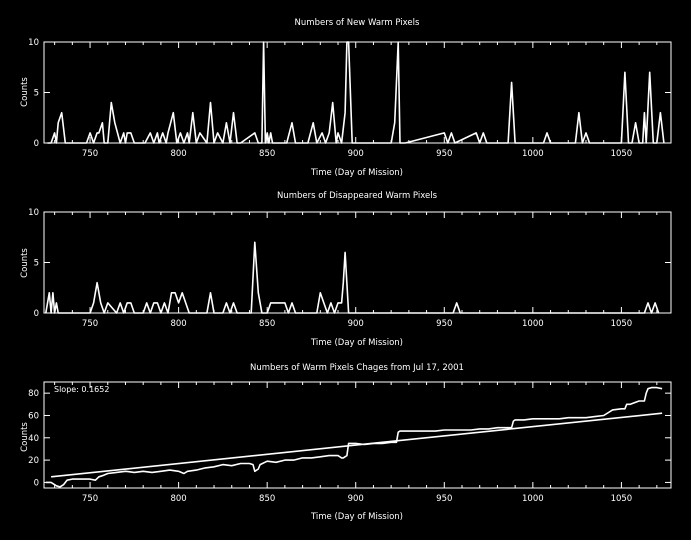 The image size is (691, 540). Describe the element at coordinates (33, 394) in the screenshot. I see `y-tick-label: 80` at that location.